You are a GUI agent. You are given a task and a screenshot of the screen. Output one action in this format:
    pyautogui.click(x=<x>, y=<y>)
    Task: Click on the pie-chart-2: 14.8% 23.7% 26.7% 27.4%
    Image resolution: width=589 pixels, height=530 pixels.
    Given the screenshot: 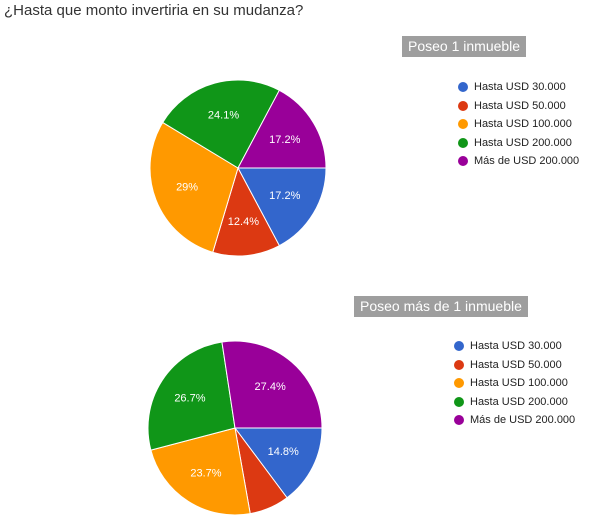 What is the action you would take?
    pyautogui.click(x=235, y=428)
    